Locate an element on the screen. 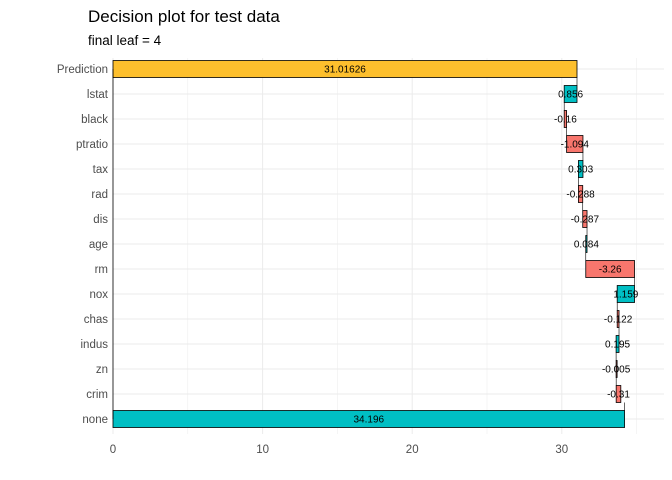  y-label-age: age is located at coordinates (98, 245).